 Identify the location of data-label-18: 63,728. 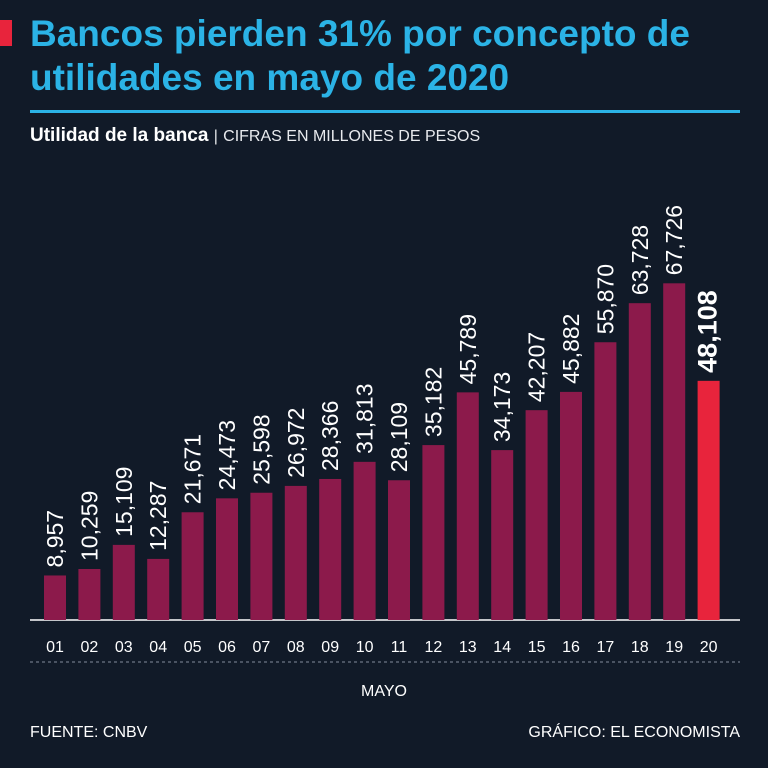
(640, 260).